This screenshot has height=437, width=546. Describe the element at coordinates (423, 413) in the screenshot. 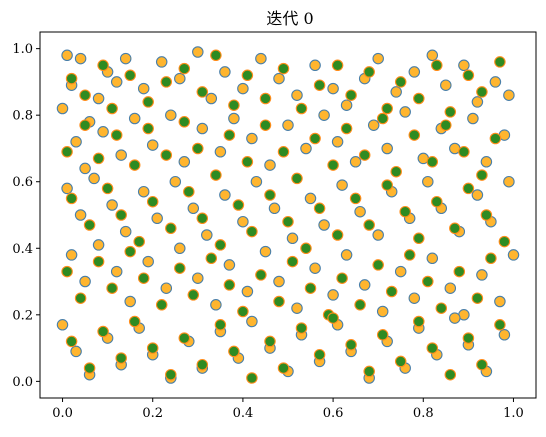

I see `x-tick-label: 0.8` at that location.